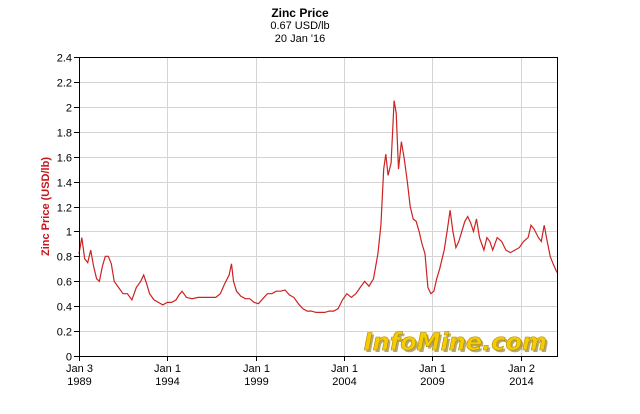 This screenshot has height=414, width=640. Describe the element at coordinates (69, 109) in the screenshot. I see `y-tick-label: 2` at that location.